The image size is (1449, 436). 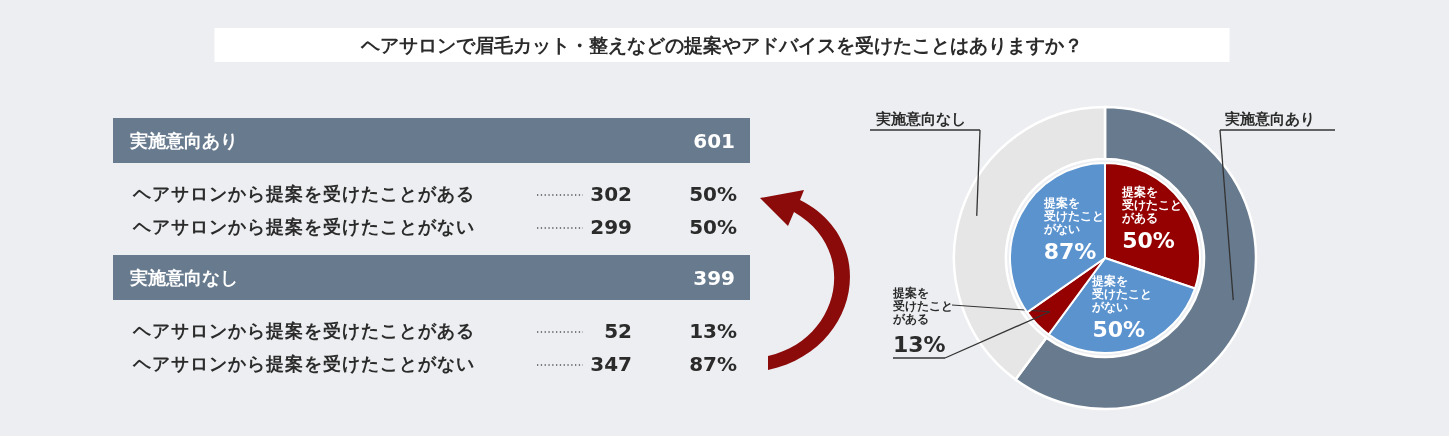 I want to click on text: 601, so click(x=714, y=141).